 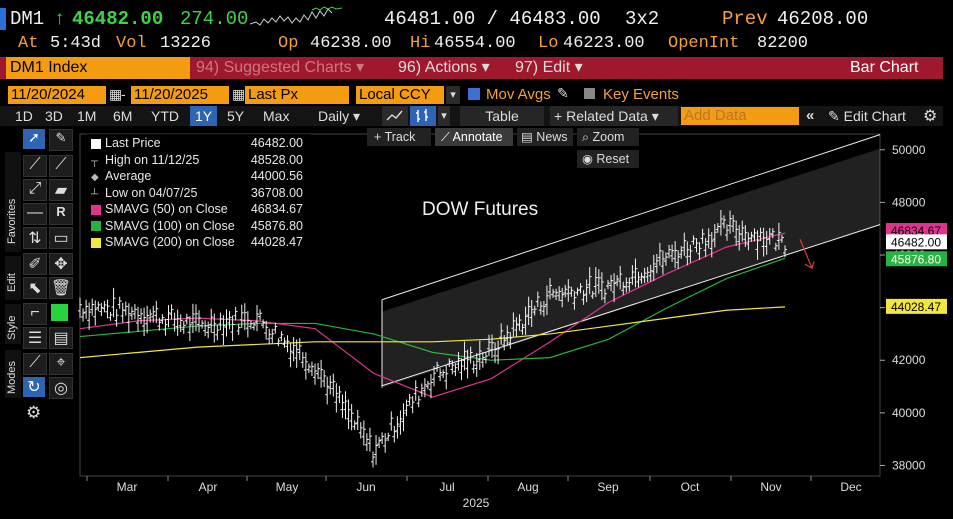 I want to click on bar-chart-icon, so click(x=423, y=116).